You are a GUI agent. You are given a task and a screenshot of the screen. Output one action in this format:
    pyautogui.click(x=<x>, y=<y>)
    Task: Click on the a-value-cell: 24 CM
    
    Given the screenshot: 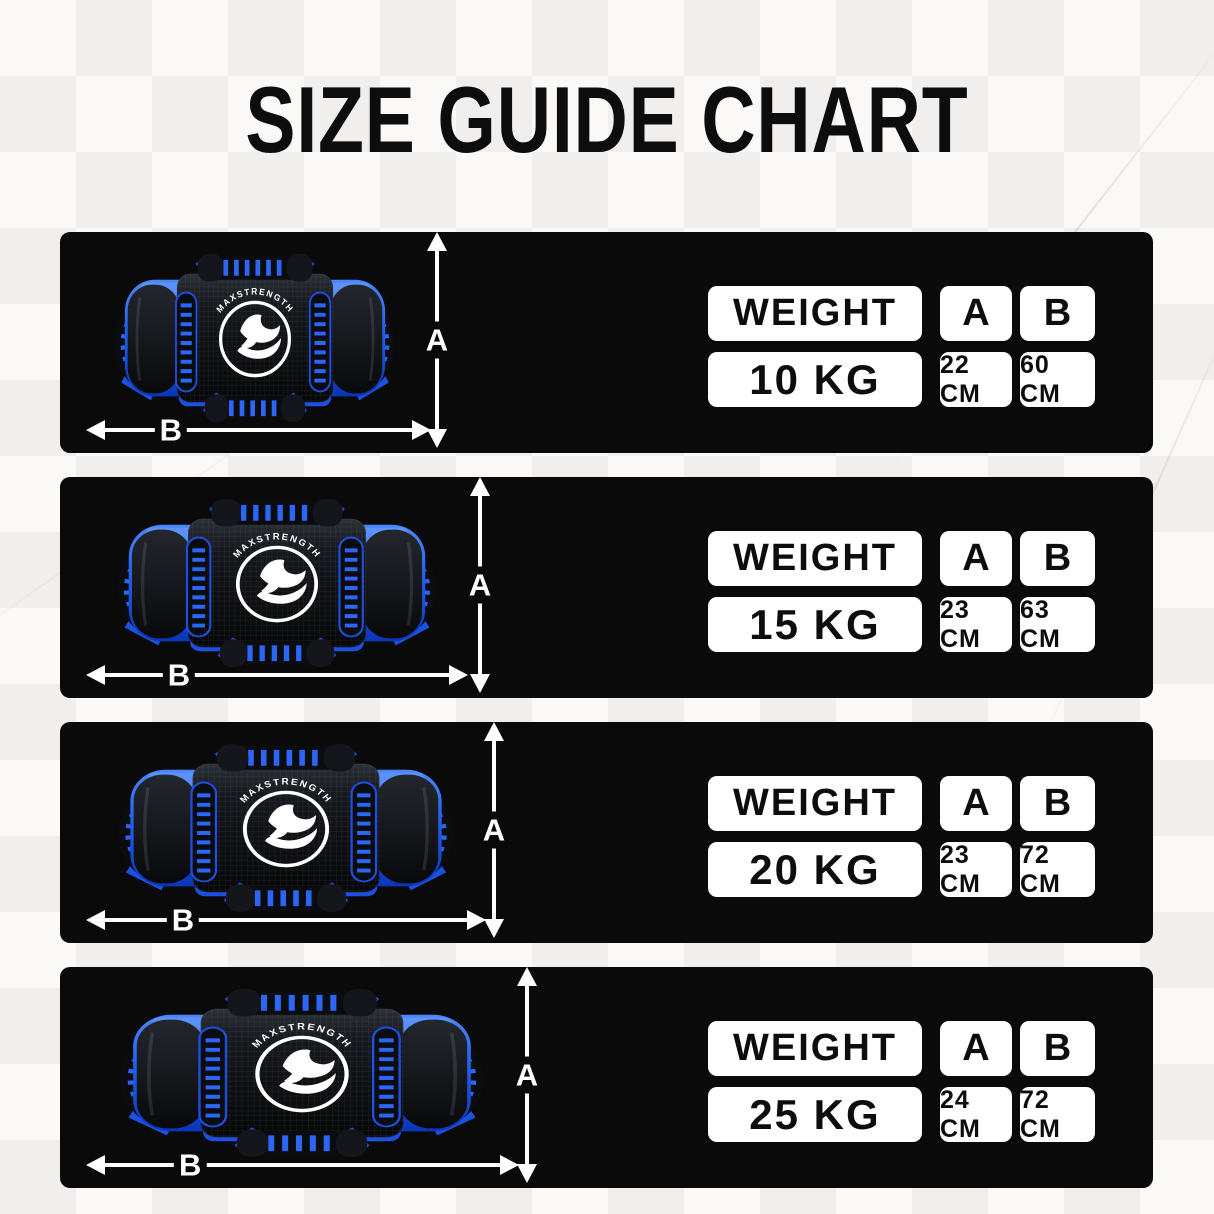 What is the action you would take?
    pyautogui.click(x=976, y=1114)
    